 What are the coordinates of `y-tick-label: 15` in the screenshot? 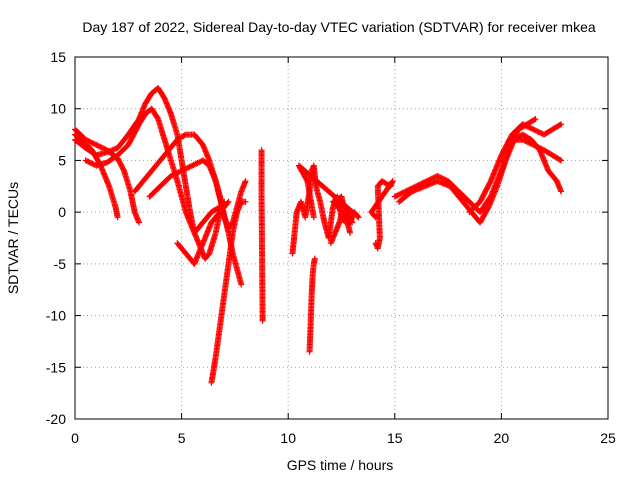 It's located at (58, 57).